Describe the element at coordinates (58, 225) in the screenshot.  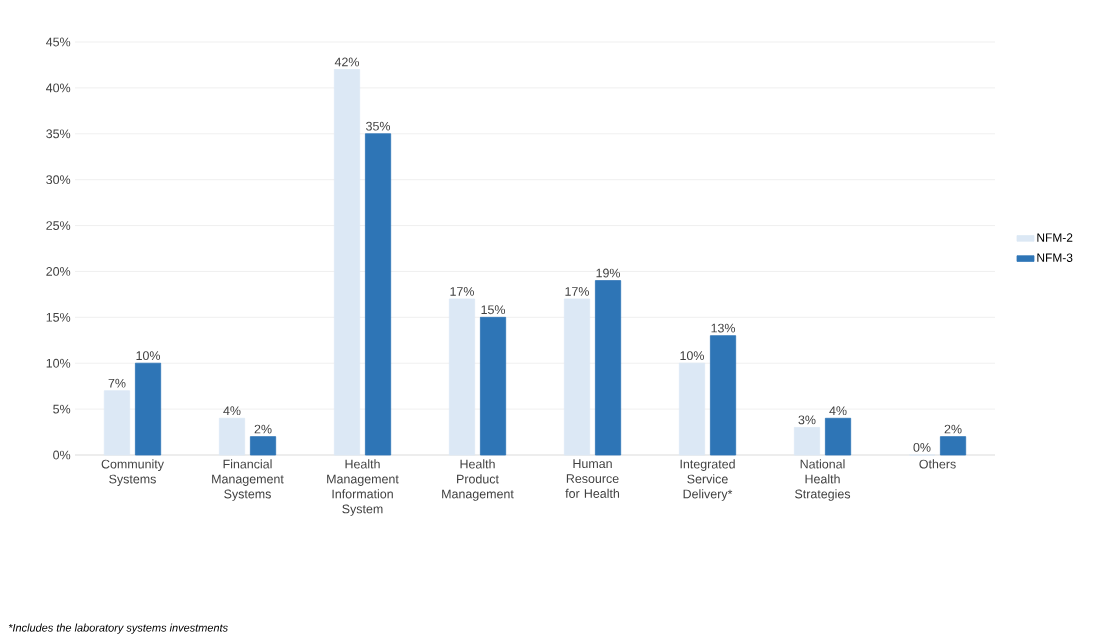
I see `y-tick-label: 25%` at that location.